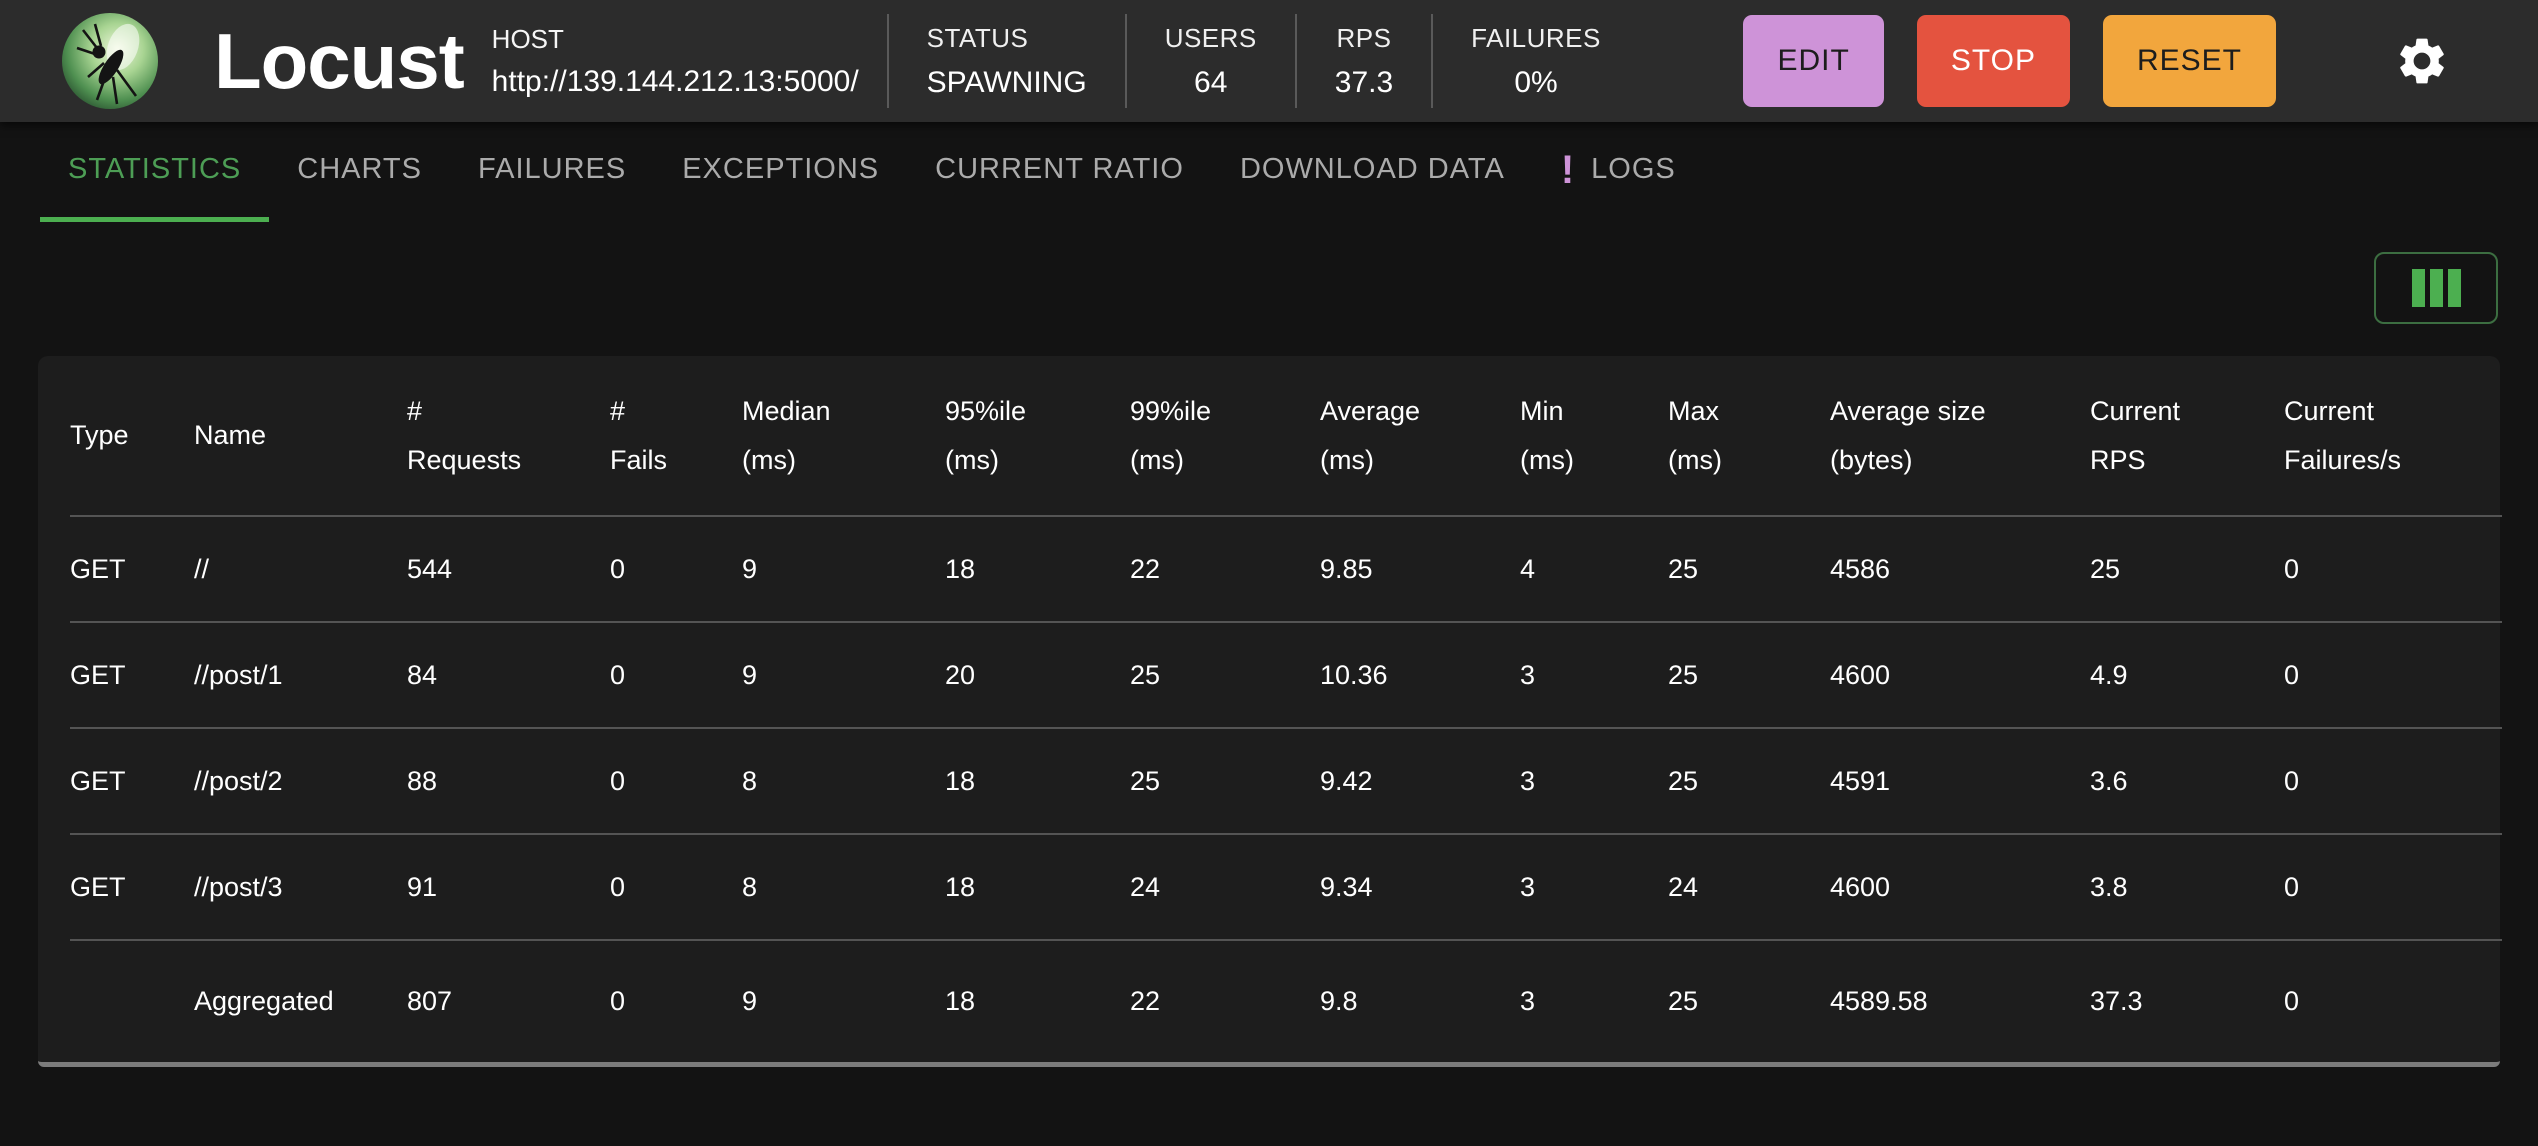 This screenshot has height=1146, width=2538. Describe the element at coordinates (2135, 435) in the screenshot. I see `column-header-current: Current RPS` at that location.